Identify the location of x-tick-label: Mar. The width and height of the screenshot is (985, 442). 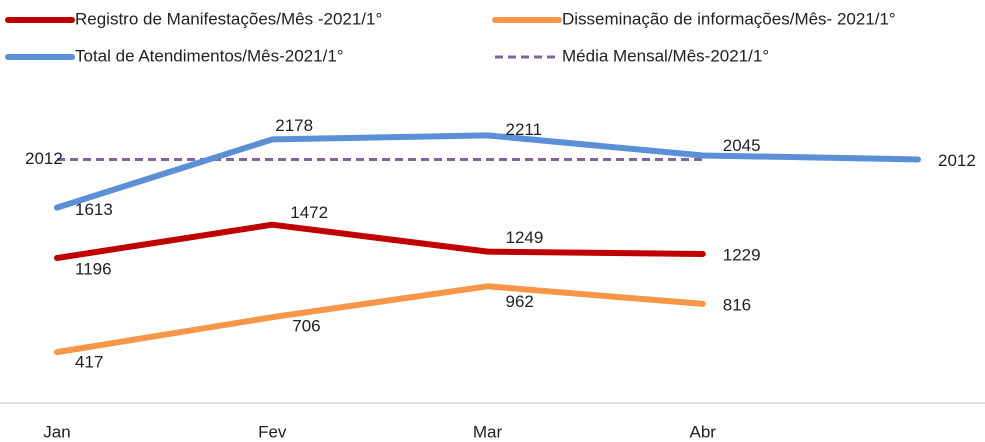
(488, 431).